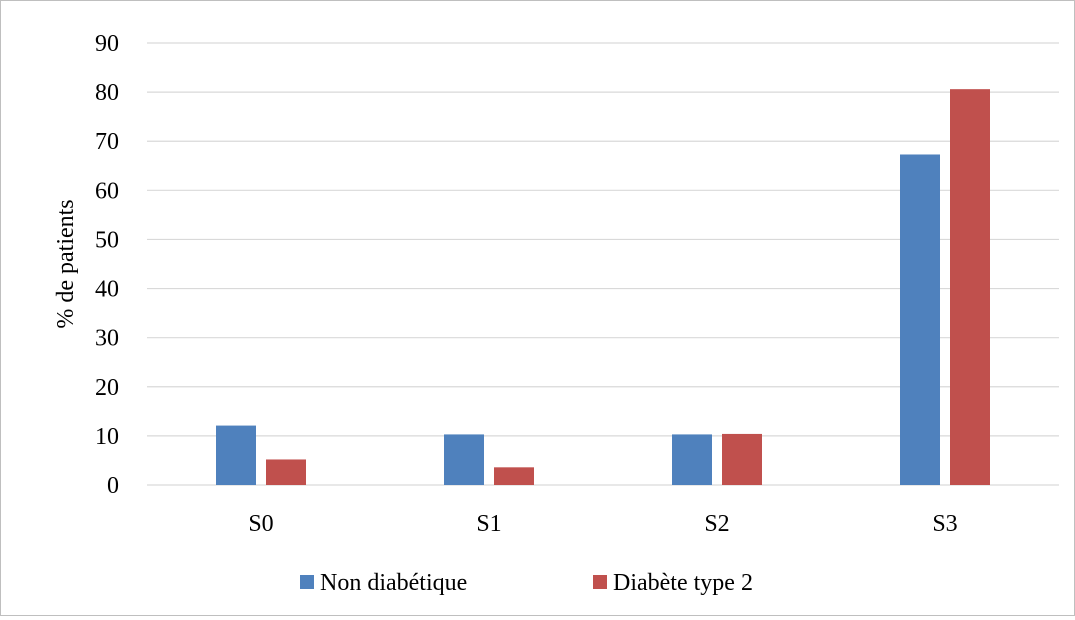  What do you see at coordinates (393, 583) in the screenshot?
I see `legend-label: Non diabétique` at bounding box center [393, 583].